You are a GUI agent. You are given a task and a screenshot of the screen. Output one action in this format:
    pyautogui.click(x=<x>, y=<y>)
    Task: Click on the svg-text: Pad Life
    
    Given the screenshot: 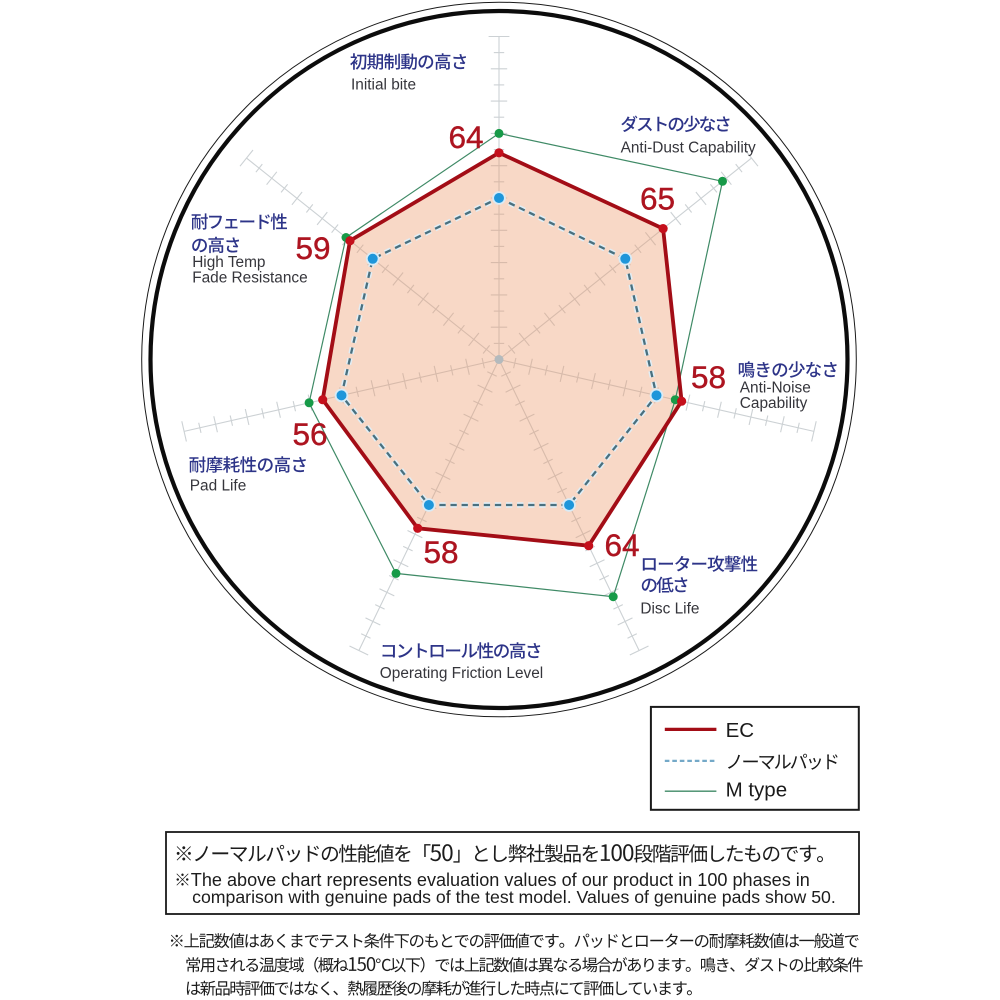 What is the action you would take?
    pyautogui.click(x=218, y=486)
    